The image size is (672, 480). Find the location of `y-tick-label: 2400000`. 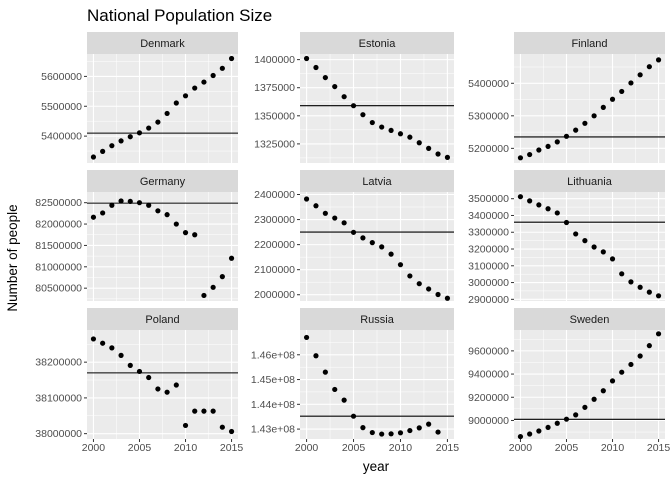

y-tick-label: 2400000 is located at coordinates (274, 195).